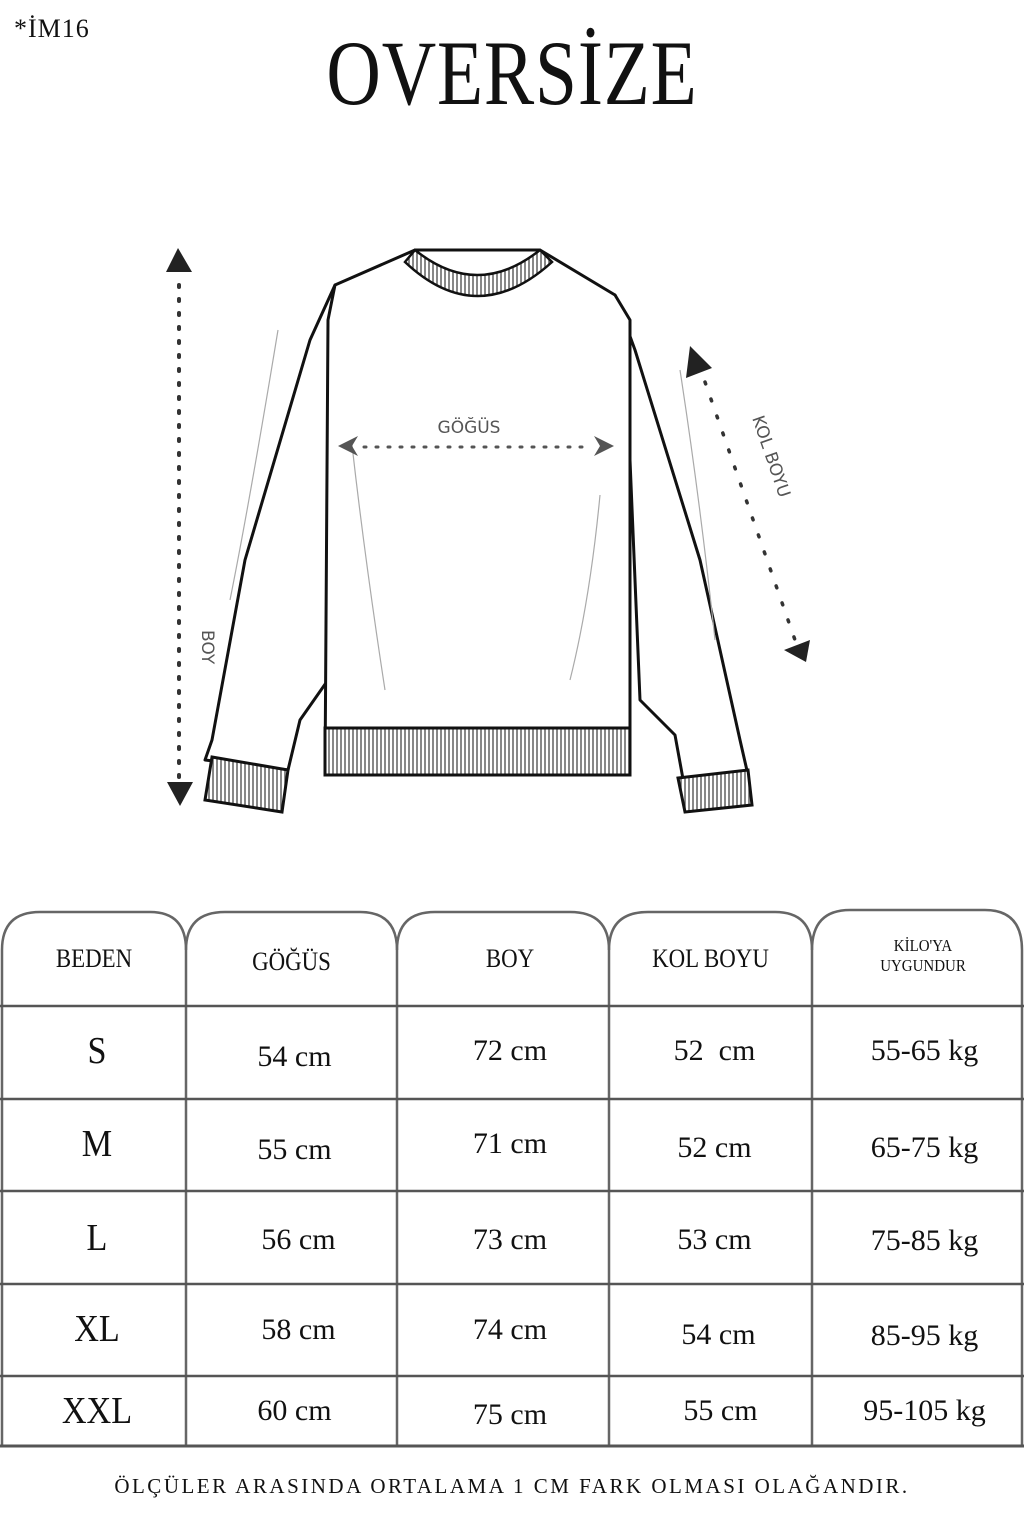 The height and width of the screenshot is (1518, 1024). What do you see at coordinates (478, 273) in the screenshot?
I see `collar-rib` at bounding box center [478, 273].